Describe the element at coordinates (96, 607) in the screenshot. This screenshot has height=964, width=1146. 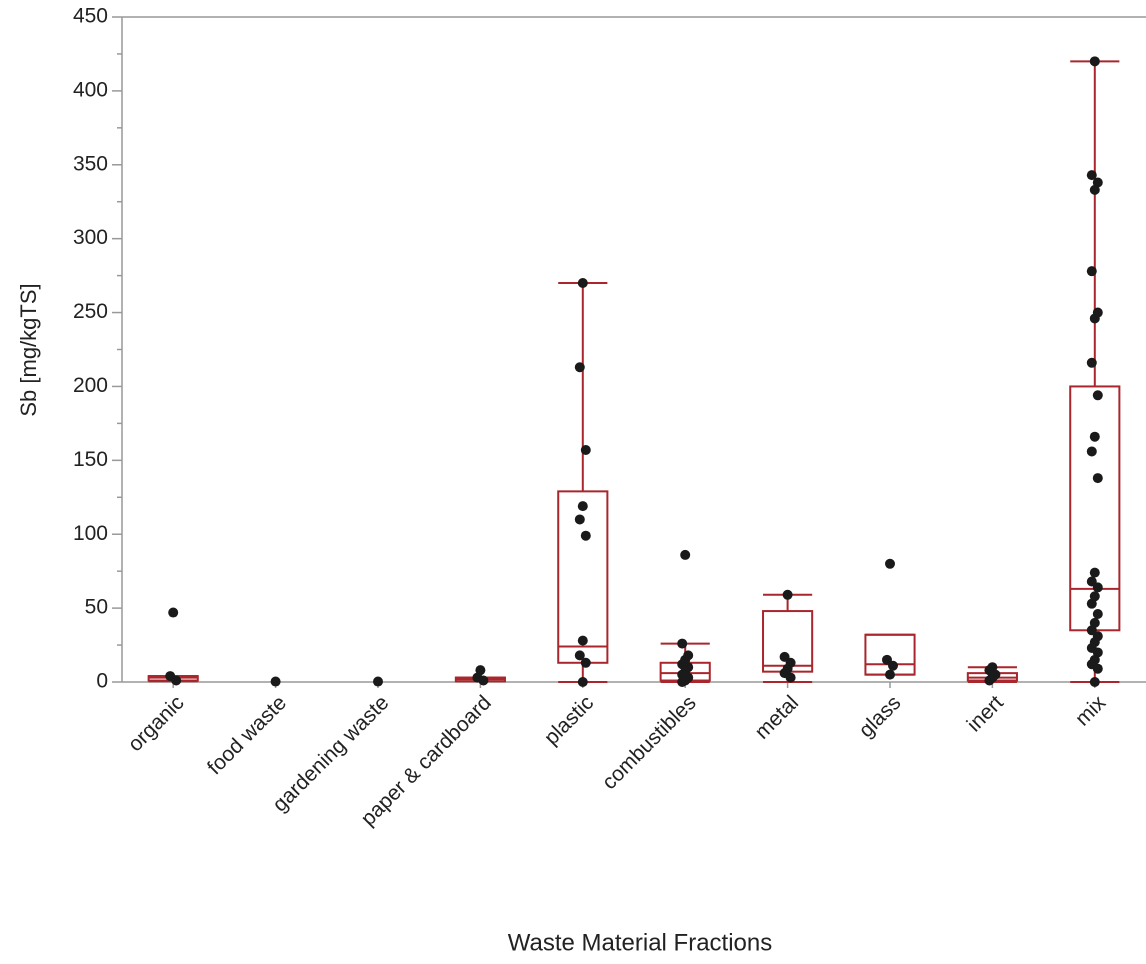
I see `y-tick-label: 50` at that location.